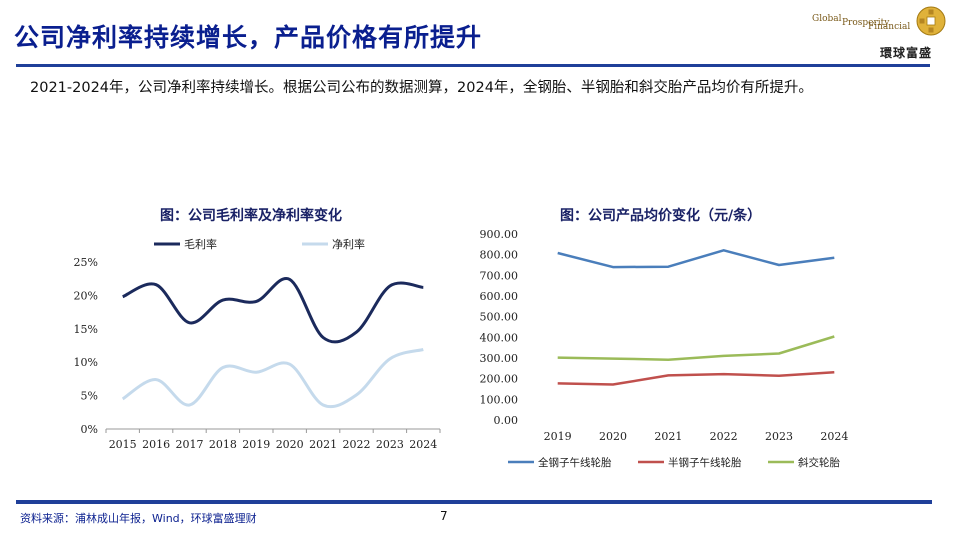  Describe the element at coordinates (474, 502) in the screenshot. I see `footer-divider` at that location.